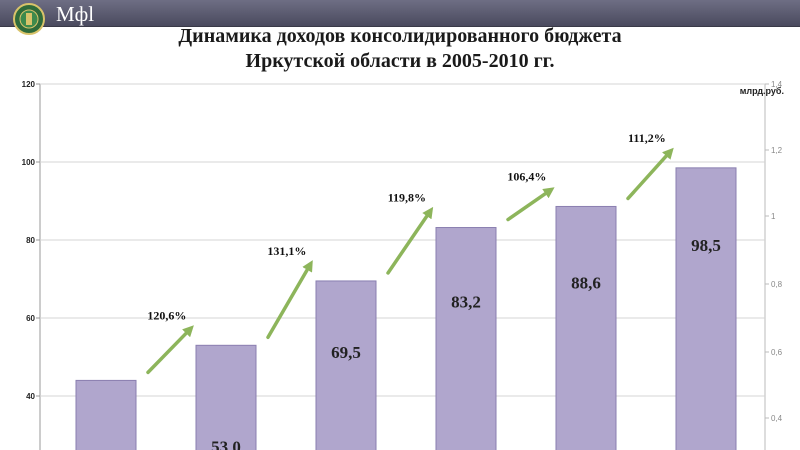 The height and width of the screenshot is (450, 800). What do you see at coordinates (30, 396) in the screenshot?
I see `y-tick-label: 40` at bounding box center [30, 396].